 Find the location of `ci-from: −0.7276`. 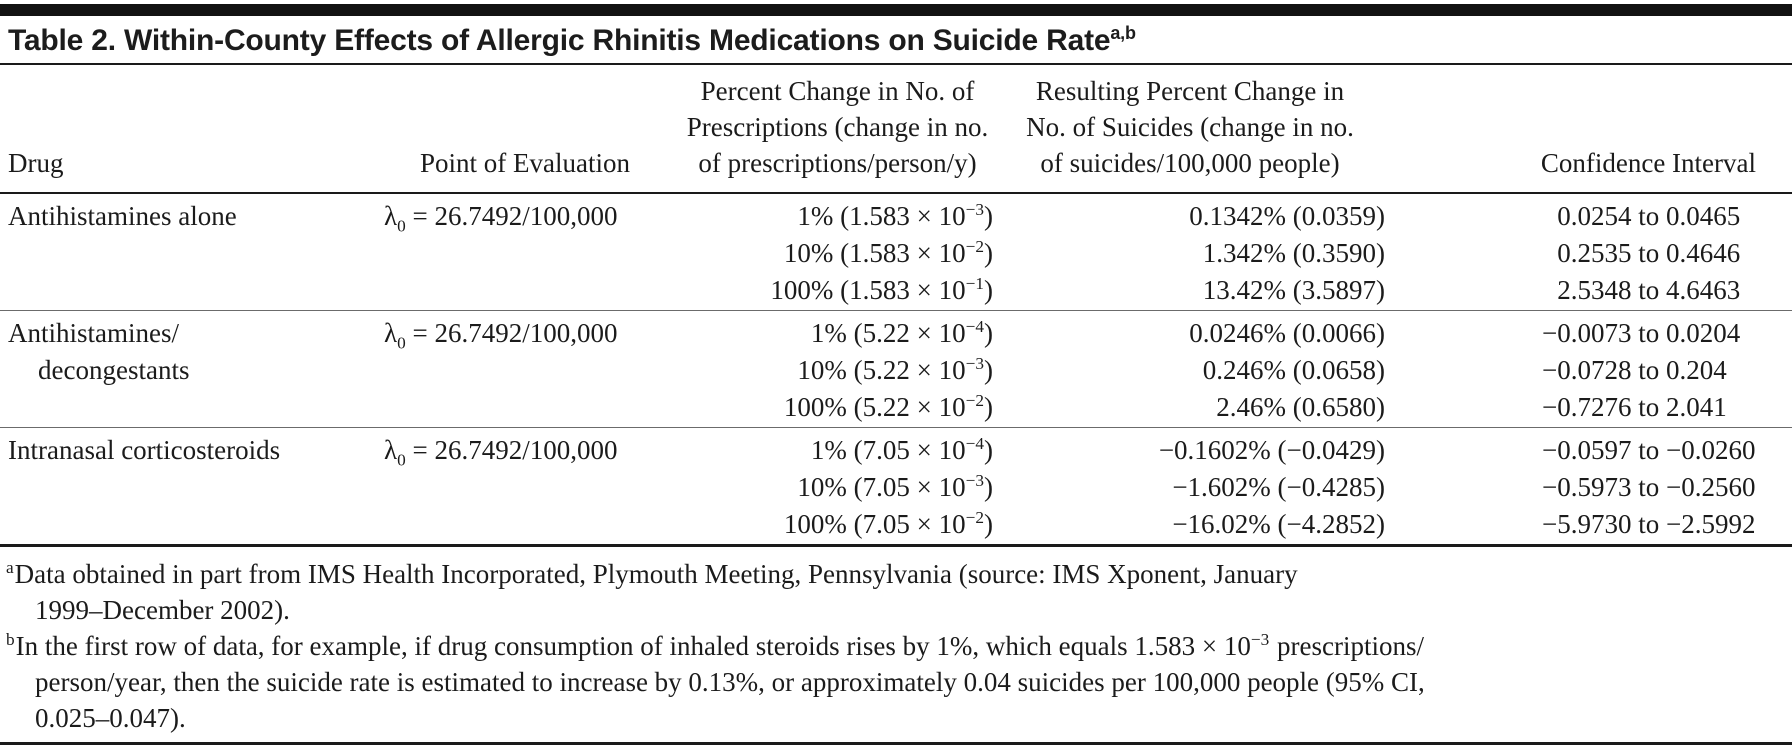

ci-from: −0.7276 is located at coordinates (1587, 407).